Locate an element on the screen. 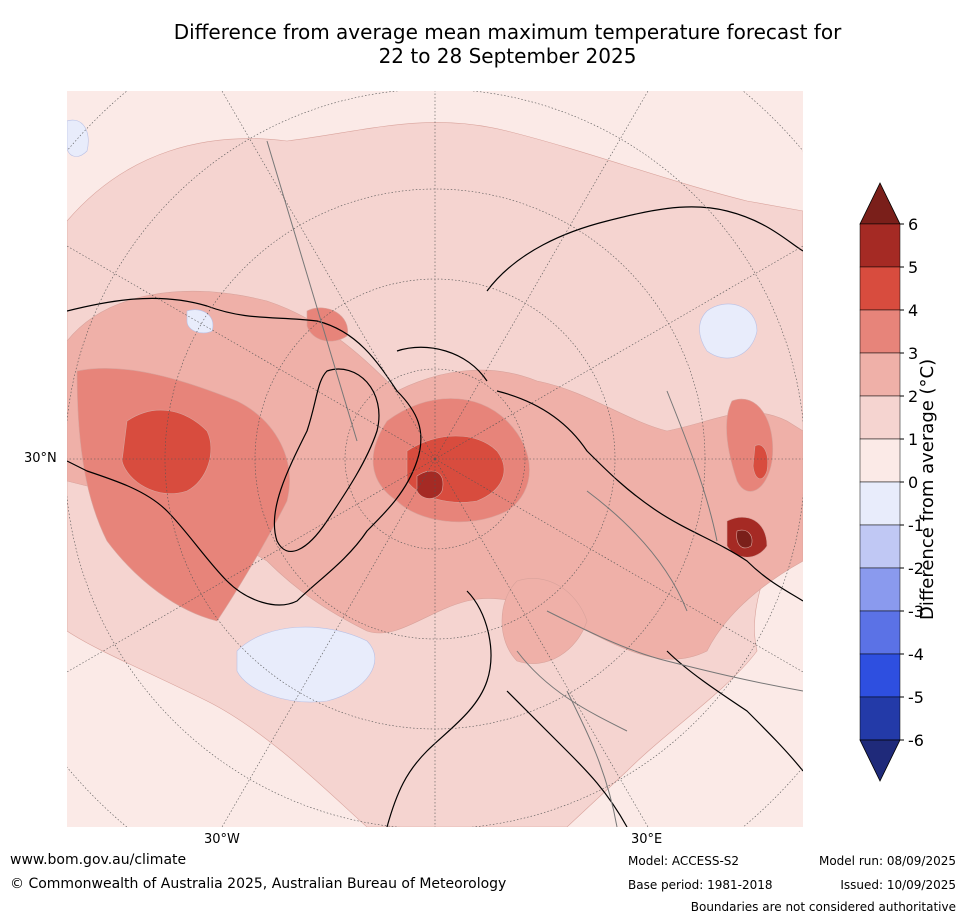 The height and width of the screenshot is (919, 965). lat-label-30n: 30°N is located at coordinates (40, 458).